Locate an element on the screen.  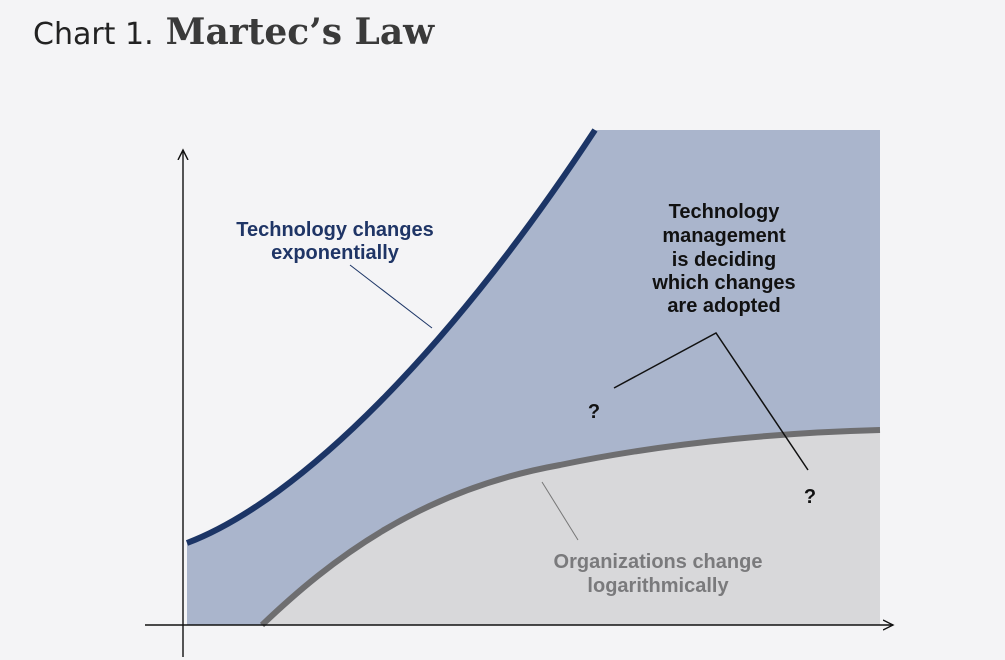
label-line: is deciding is located at coordinates (724, 260).